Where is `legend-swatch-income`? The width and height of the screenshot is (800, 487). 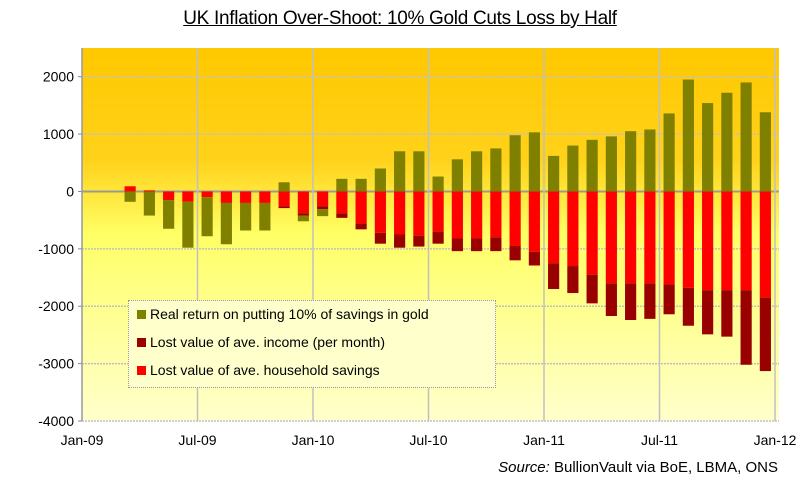 legend-swatch-income is located at coordinates (141, 342).